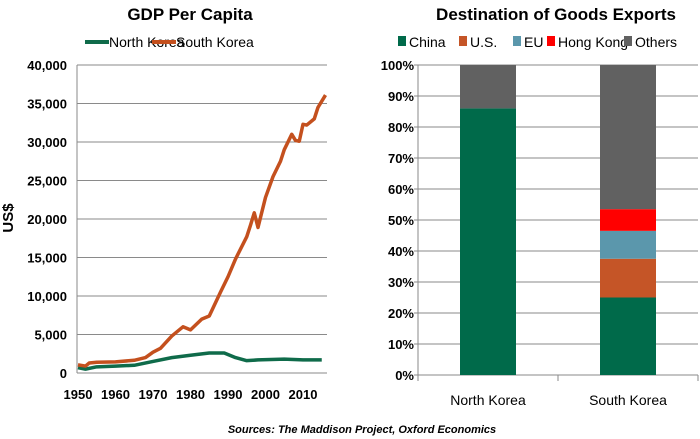 This screenshot has width=700, height=439. What do you see at coordinates (401, 251) in the screenshot?
I see `y-tick-label: 40%` at bounding box center [401, 251].